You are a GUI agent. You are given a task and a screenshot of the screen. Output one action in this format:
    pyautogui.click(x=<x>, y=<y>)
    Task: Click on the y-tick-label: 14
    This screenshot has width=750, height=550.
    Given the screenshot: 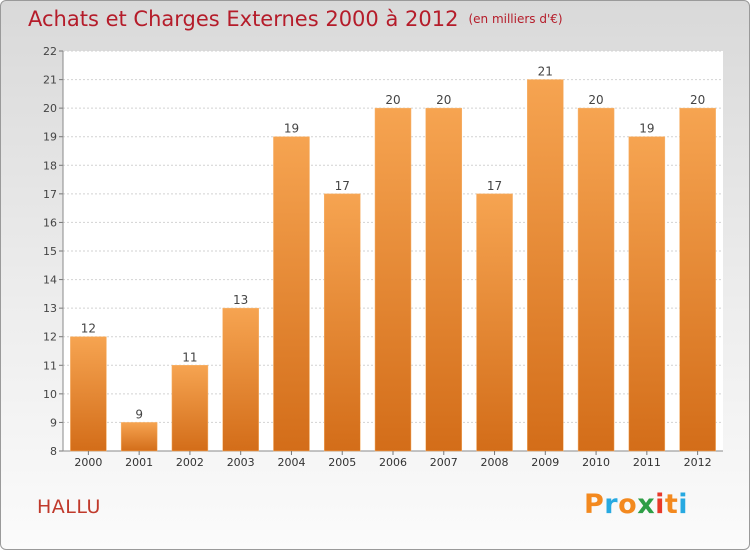 What is the action you would take?
    pyautogui.click(x=50, y=280)
    